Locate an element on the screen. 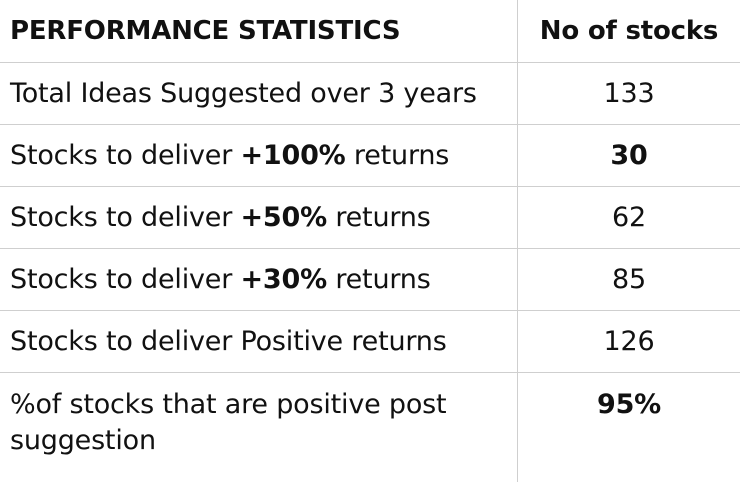 Image resolution: width=740 pixels, height=482 pixels. table-row: Stocks to deliver +30% returns 85 is located at coordinates (370, 280).